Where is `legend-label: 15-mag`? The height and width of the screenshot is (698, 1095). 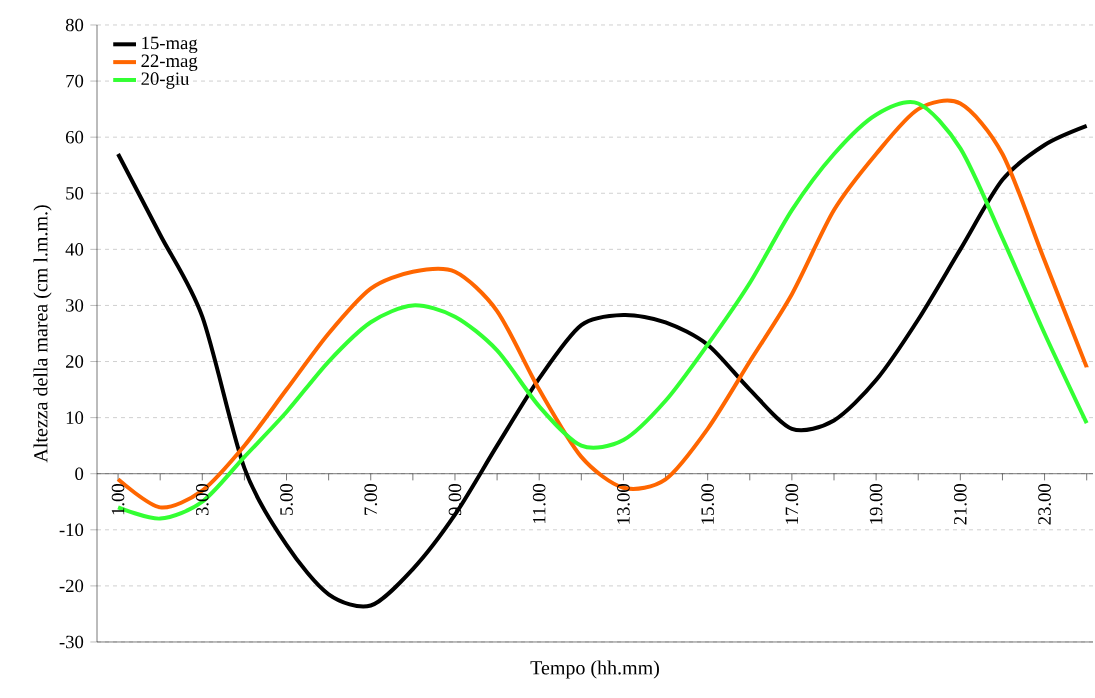 legend-label: 15-mag is located at coordinates (170, 45).